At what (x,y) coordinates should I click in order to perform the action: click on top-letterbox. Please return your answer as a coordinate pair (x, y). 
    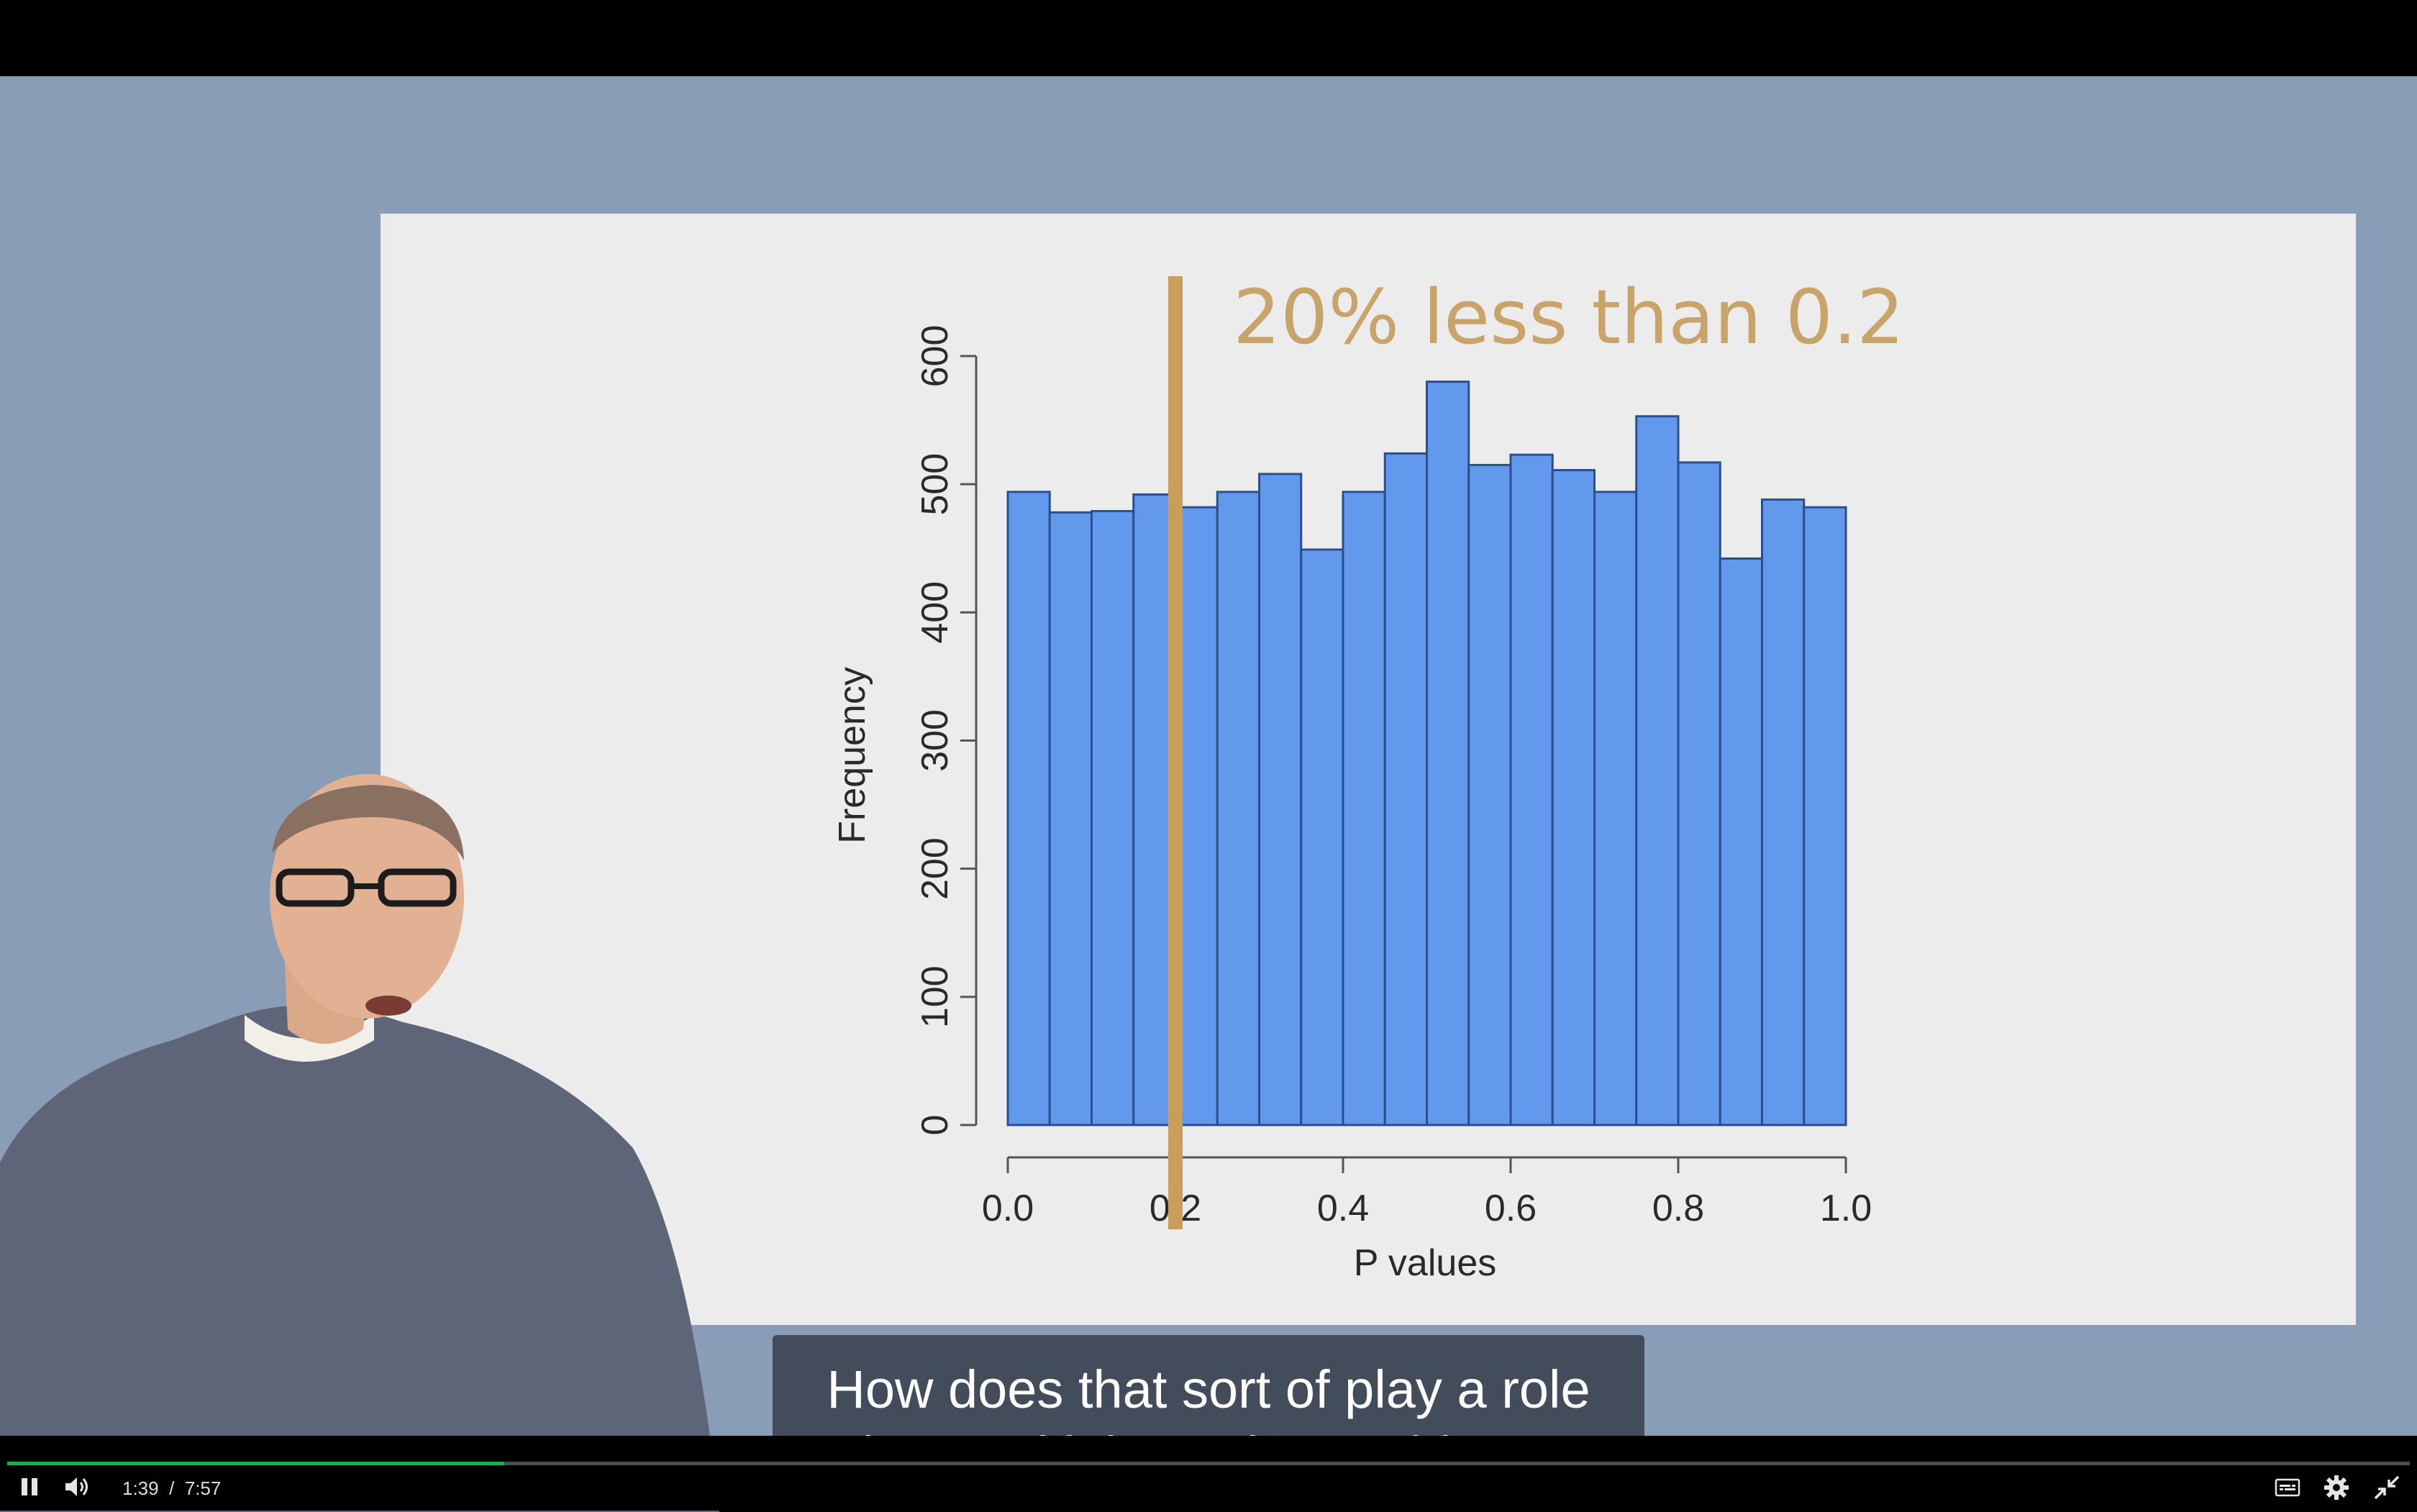
    Looking at the image, I should click on (1209, 38).